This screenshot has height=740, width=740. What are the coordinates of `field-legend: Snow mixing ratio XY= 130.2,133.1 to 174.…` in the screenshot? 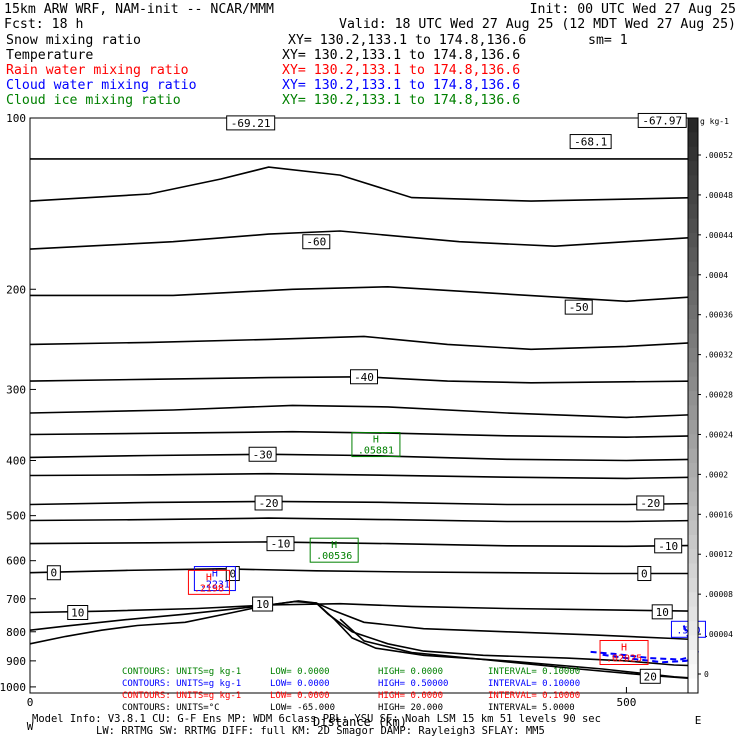 It's located at (317, 70).